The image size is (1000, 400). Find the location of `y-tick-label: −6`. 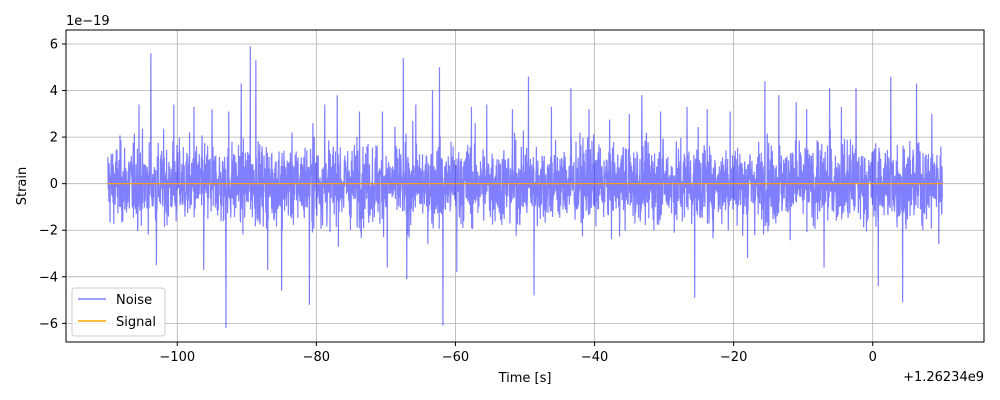

y-tick-label: −6 is located at coordinates (48, 324).